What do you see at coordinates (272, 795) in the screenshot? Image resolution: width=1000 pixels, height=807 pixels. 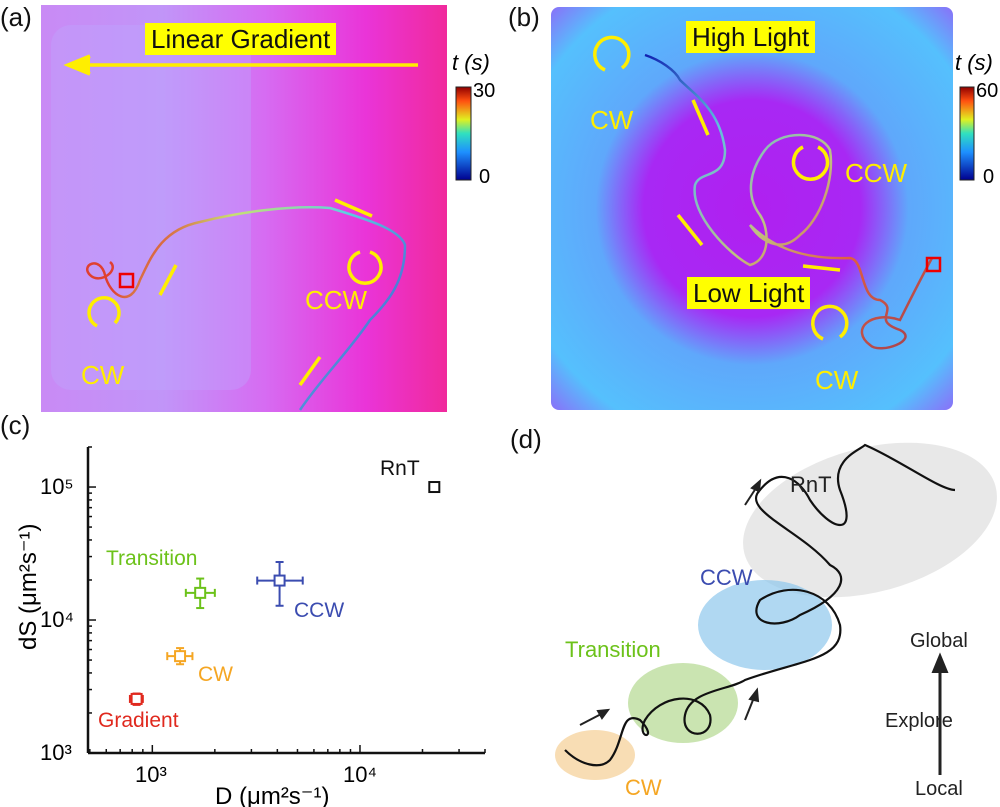 I see `x-axis-label: D (μm²s⁻¹)` at bounding box center [272, 795].